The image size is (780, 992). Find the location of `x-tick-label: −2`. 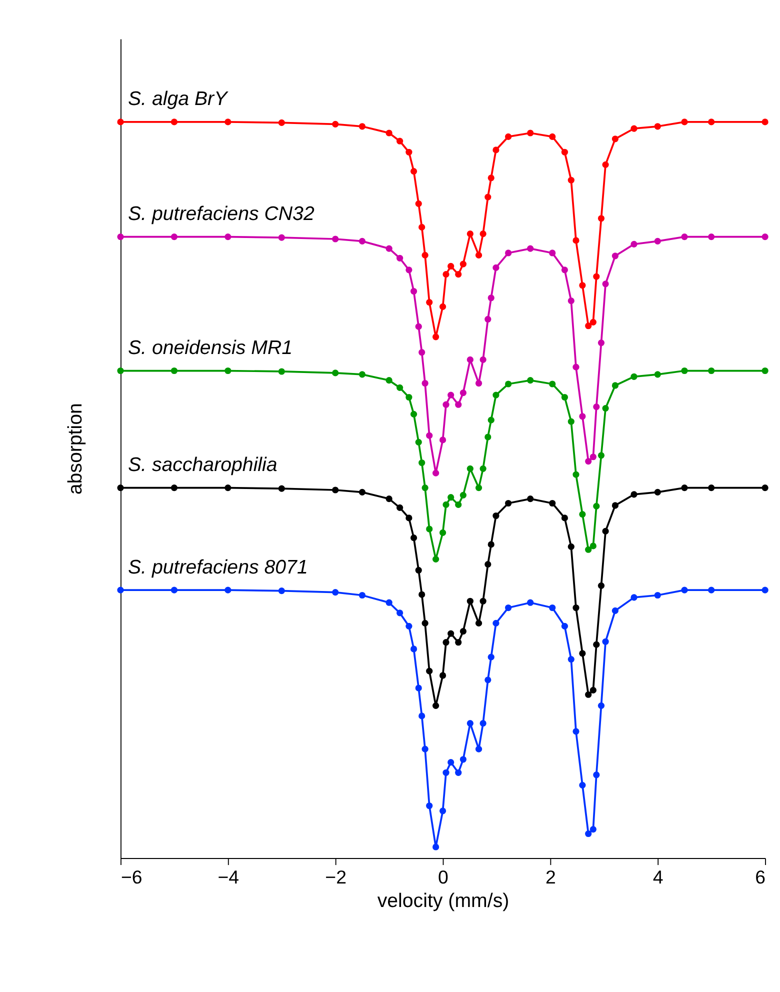

x-tick-label: −2 is located at coordinates (335, 877).